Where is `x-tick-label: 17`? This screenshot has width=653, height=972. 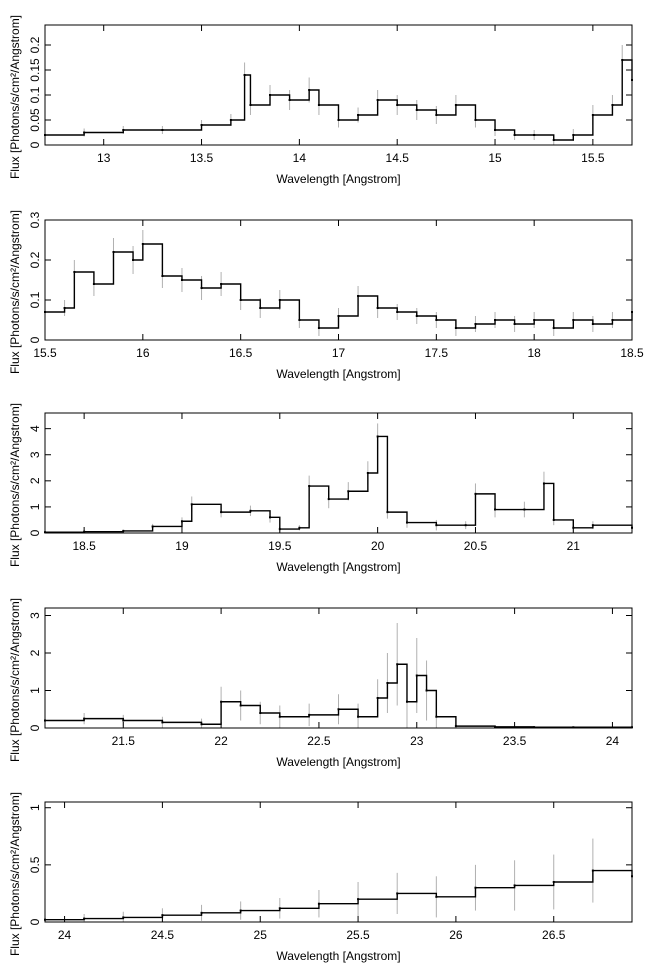 x-tick-label: 17 is located at coordinates (339, 353).